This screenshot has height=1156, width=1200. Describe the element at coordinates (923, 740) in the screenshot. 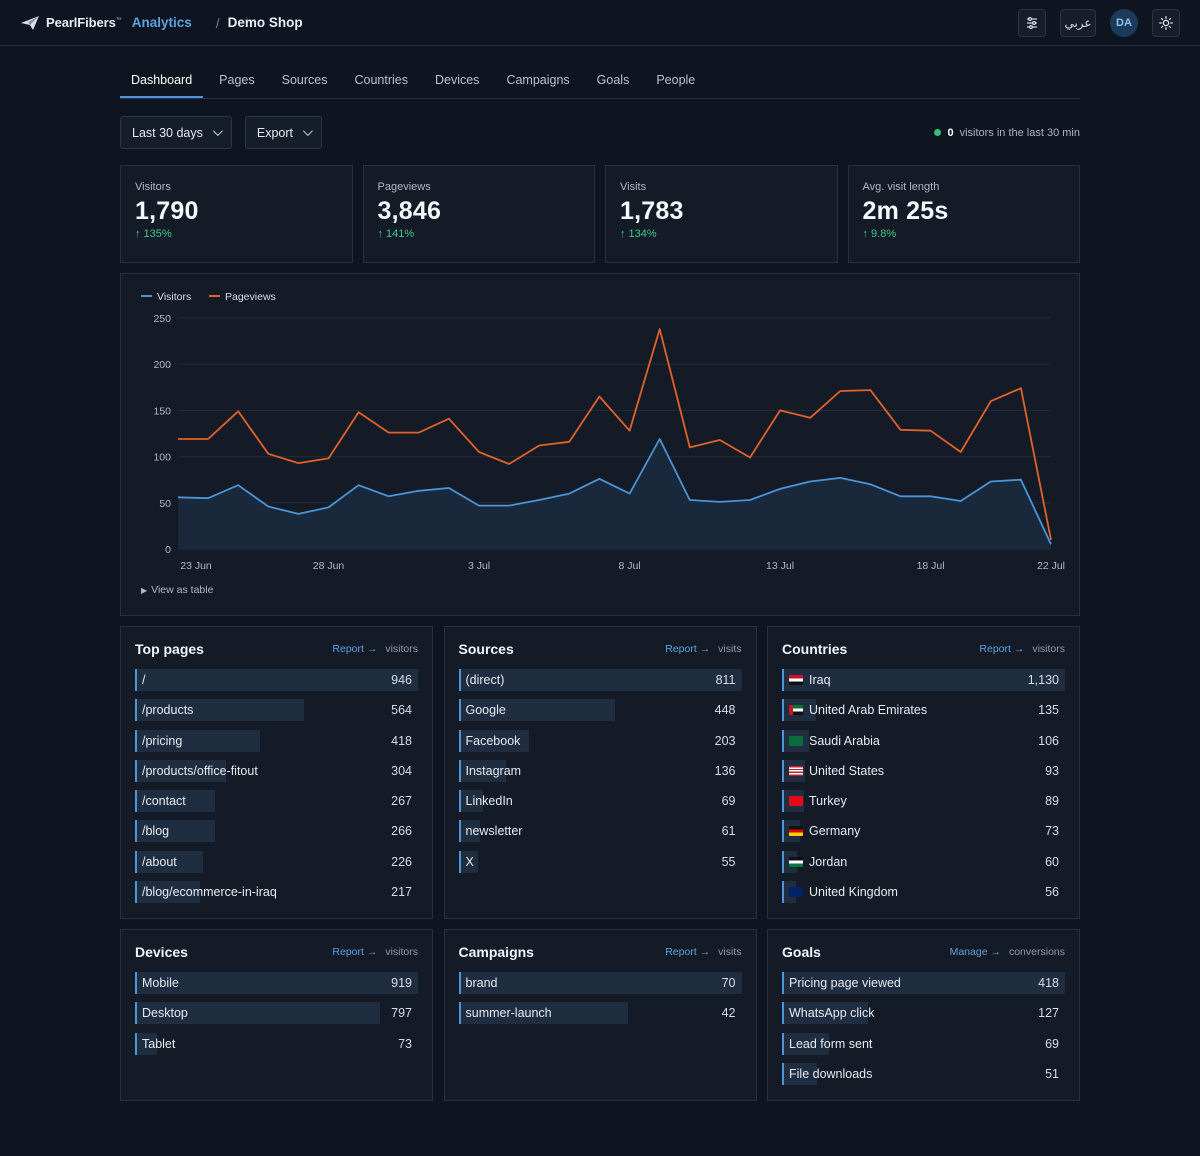

I see `list-item: Saudi Arabia 106` at that location.